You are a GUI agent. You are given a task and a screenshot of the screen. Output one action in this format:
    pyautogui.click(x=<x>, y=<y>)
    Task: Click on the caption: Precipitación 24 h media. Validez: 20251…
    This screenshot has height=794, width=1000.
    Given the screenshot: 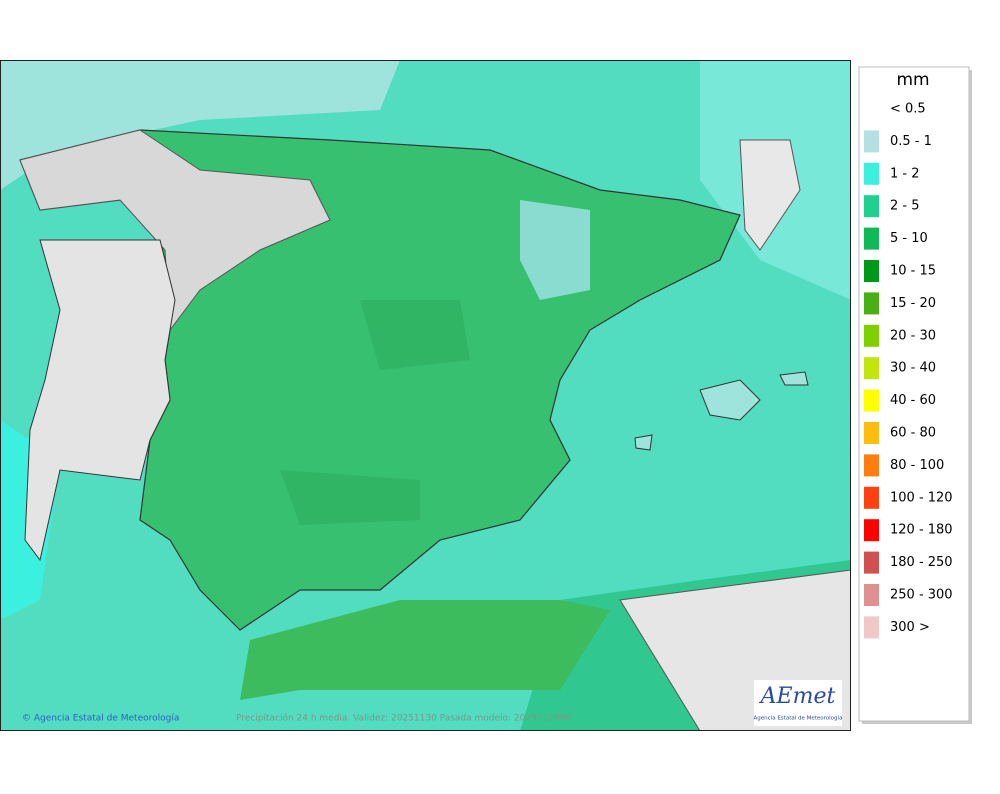 What is the action you would take?
    pyautogui.click(x=403, y=718)
    